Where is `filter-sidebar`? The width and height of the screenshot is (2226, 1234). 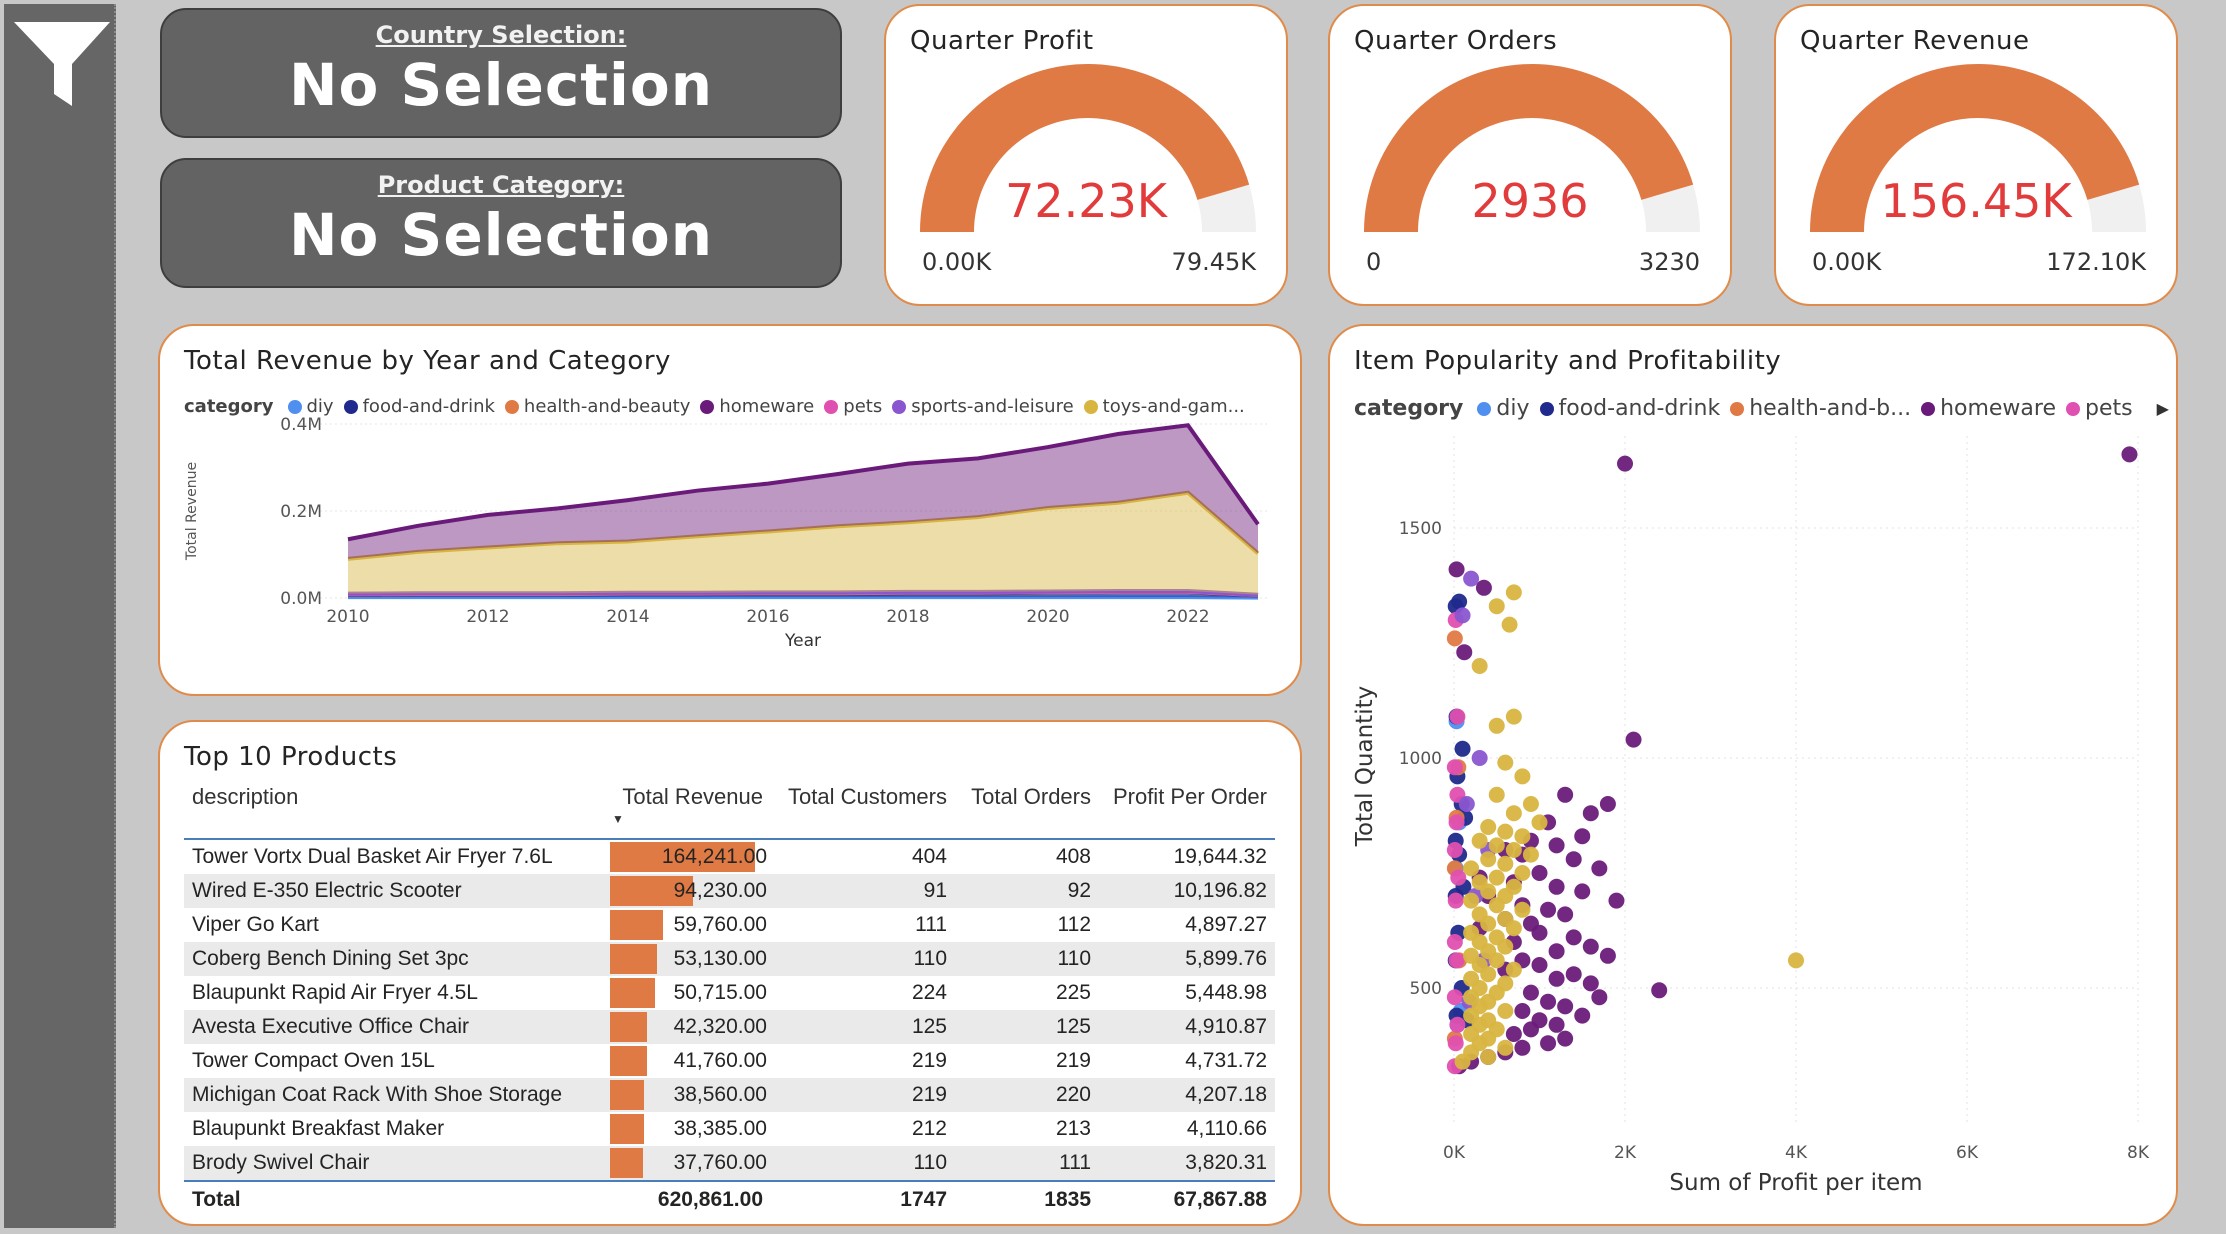
filter-sidebar is located at coordinates (60, 616).